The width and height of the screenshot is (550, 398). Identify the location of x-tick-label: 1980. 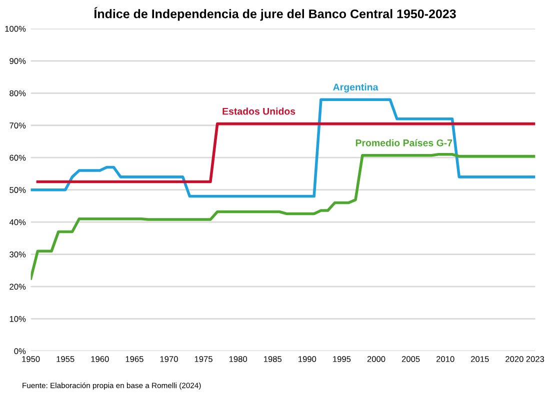
(238, 359).